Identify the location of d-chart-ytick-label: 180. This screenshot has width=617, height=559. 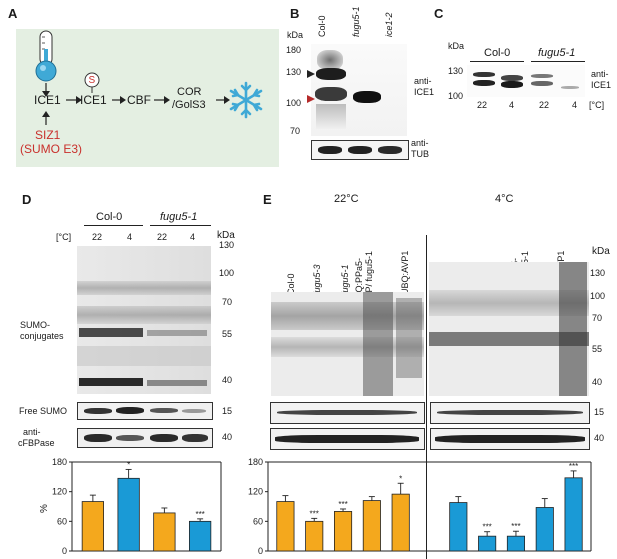
(59, 462).